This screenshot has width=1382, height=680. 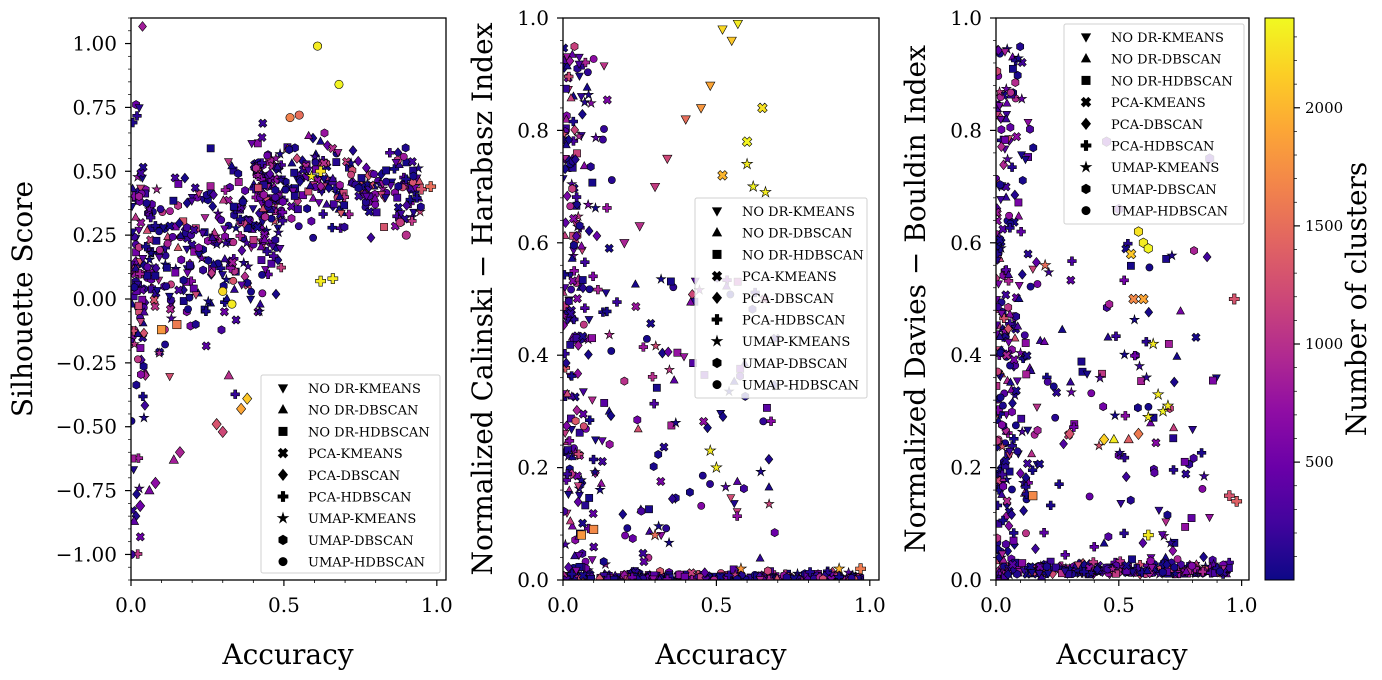 What do you see at coordinates (533, 18) in the screenshot?
I see `y-tick-label: 1.0` at bounding box center [533, 18].